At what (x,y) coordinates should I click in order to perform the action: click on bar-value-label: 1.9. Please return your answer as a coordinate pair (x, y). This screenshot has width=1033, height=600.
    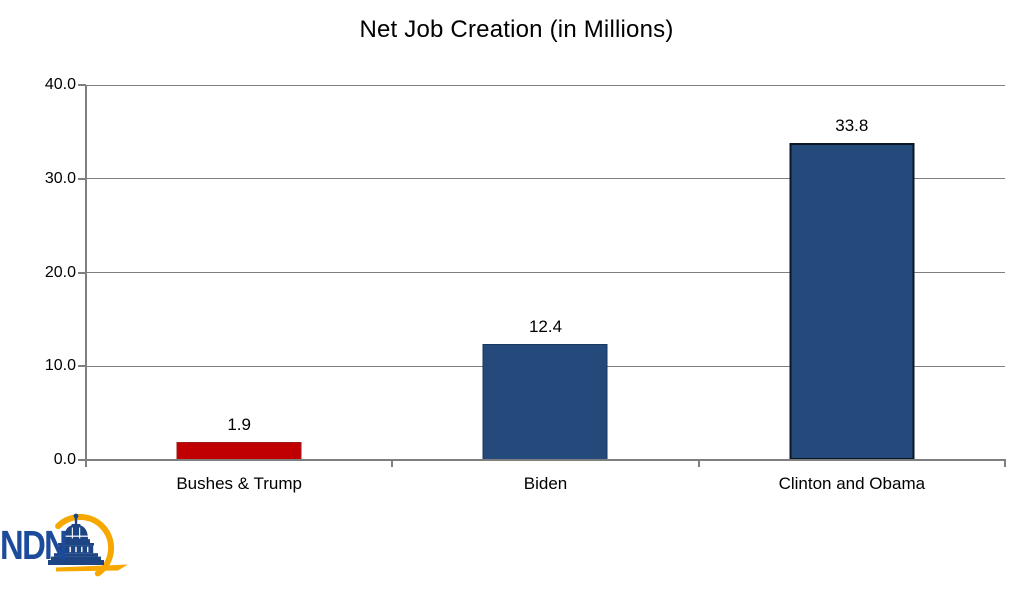
    Looking at the image, I should click on (239, 425).